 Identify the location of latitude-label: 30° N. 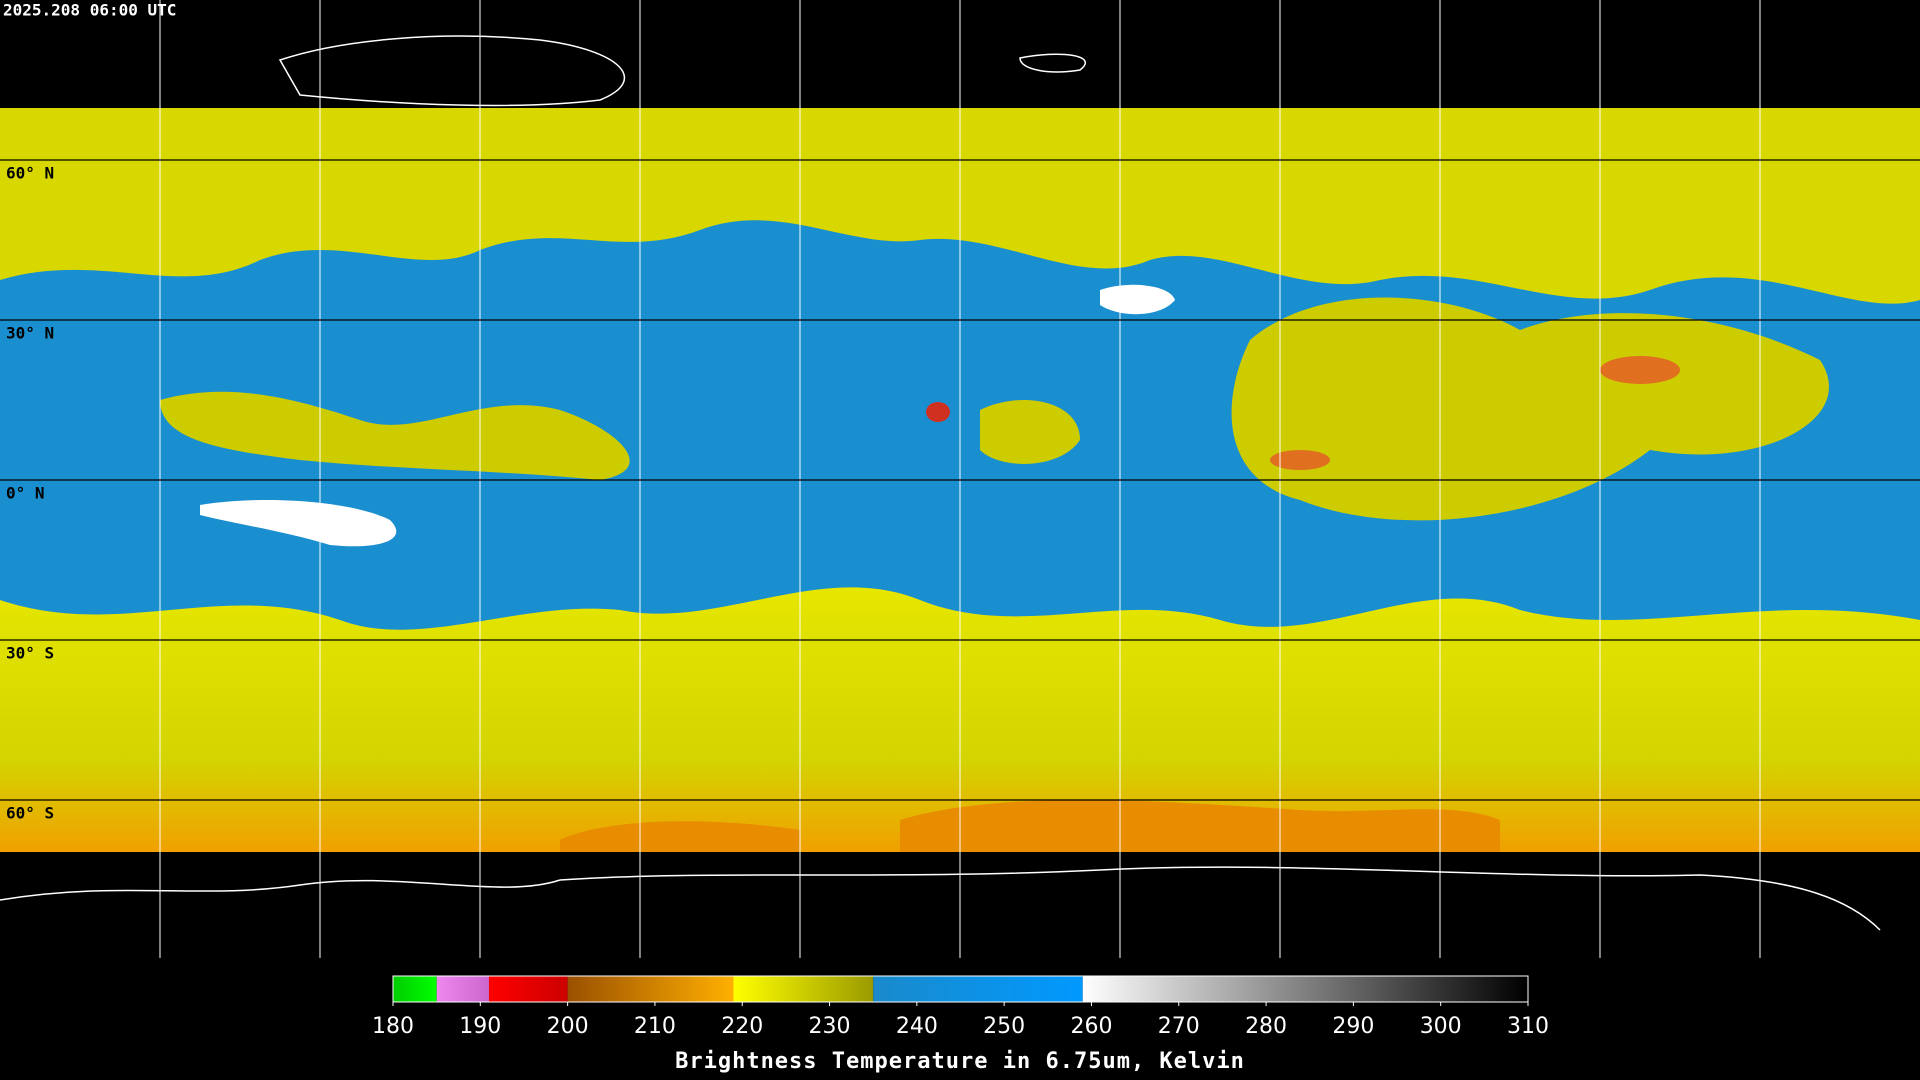
(30, 333).